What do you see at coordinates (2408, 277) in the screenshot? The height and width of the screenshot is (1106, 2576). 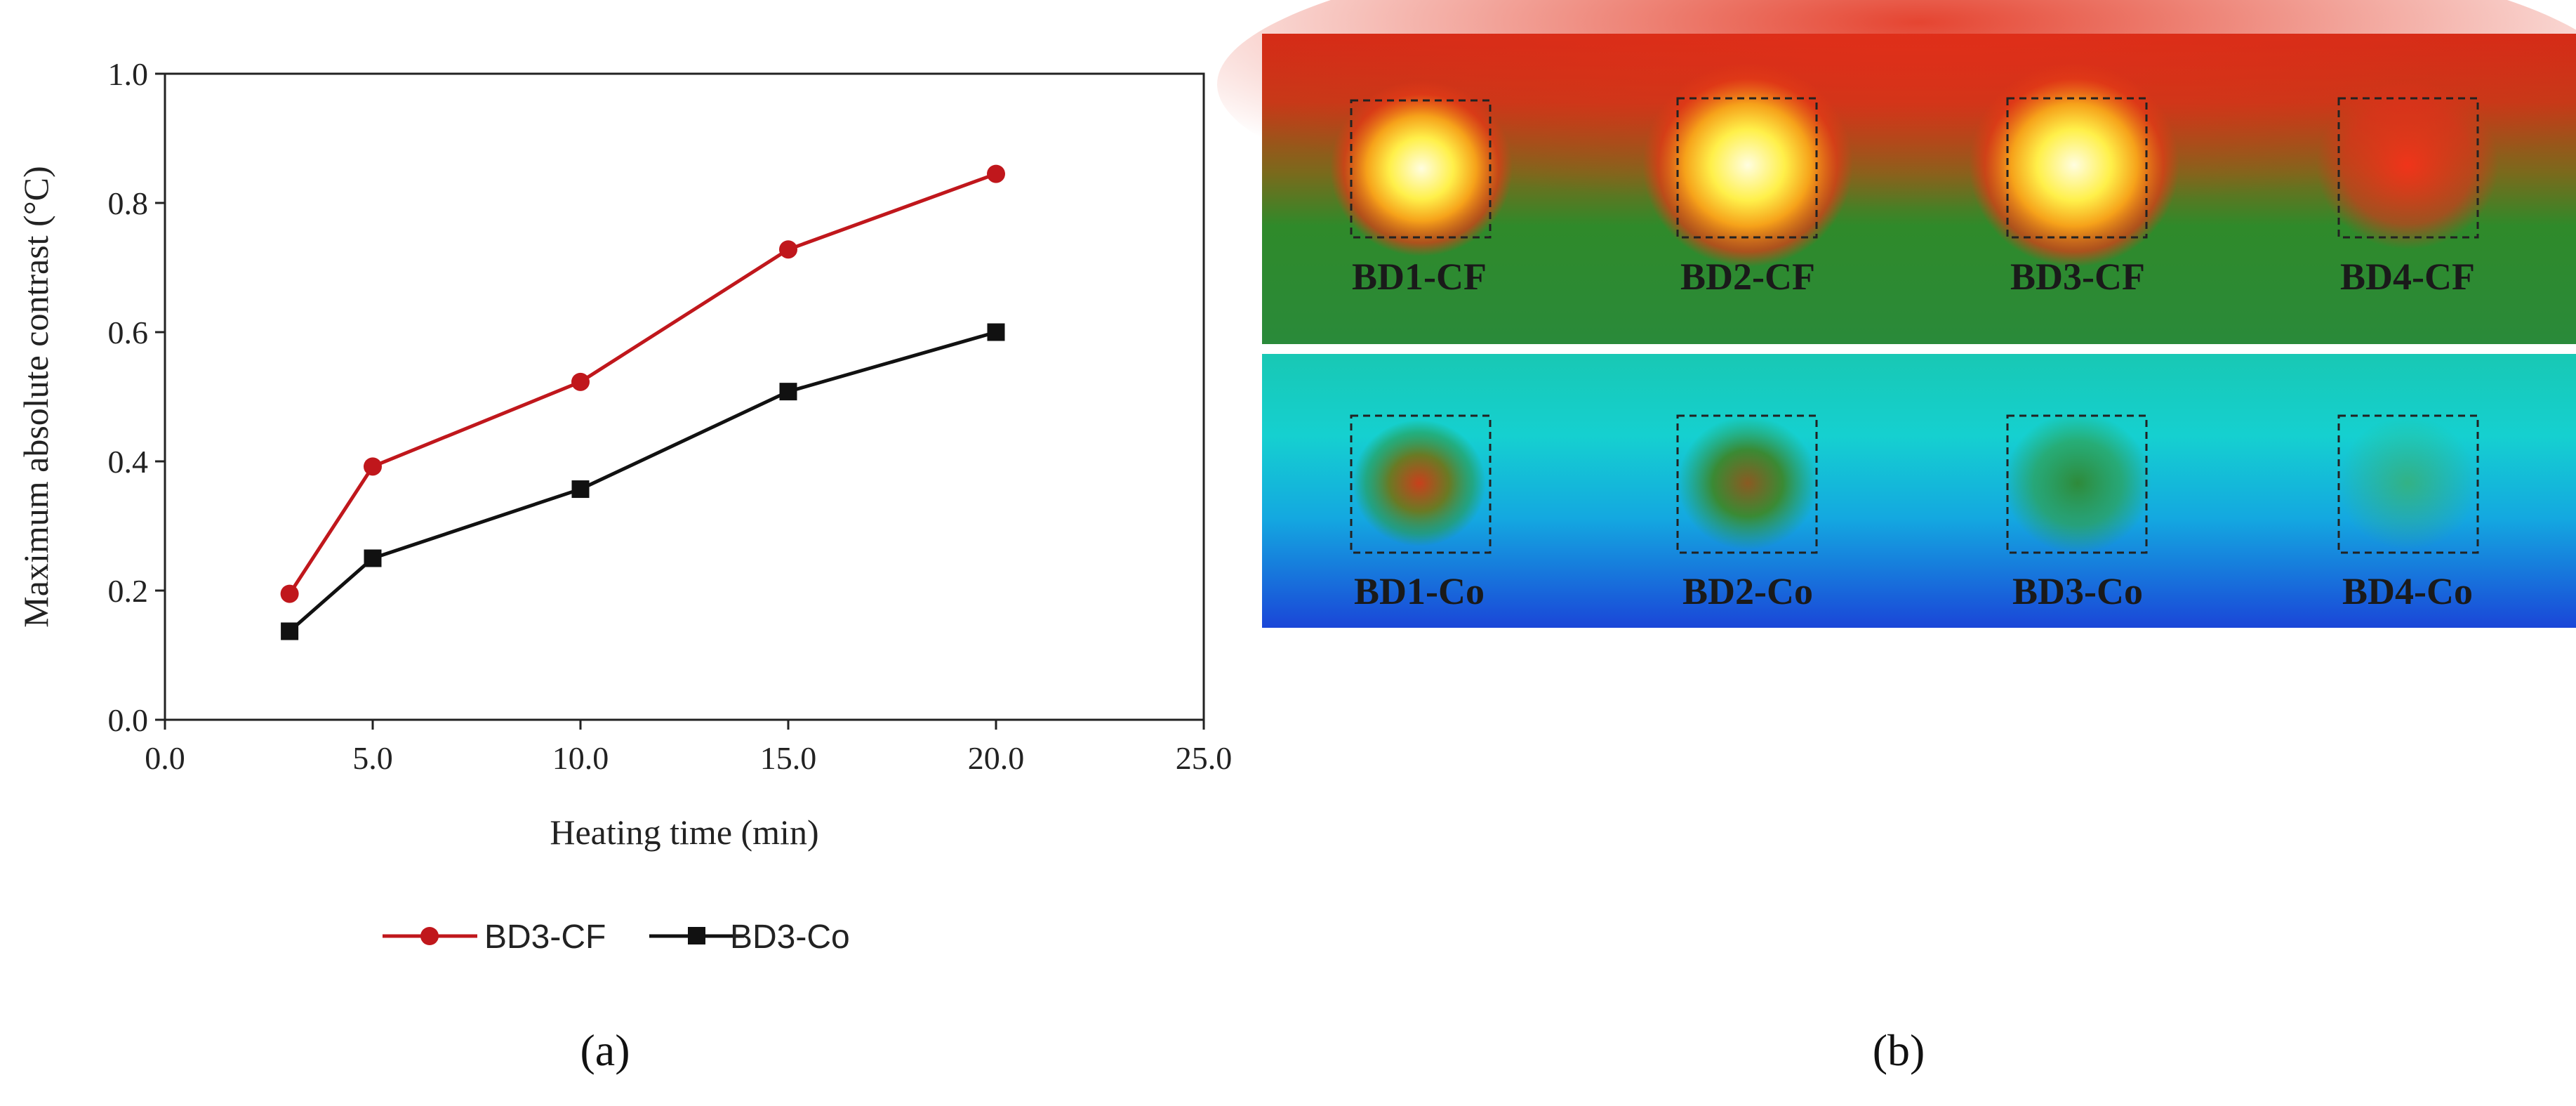 I see `thermogram-label-bd4-cf: BD4-CF` at bounding box center [2408, 277].